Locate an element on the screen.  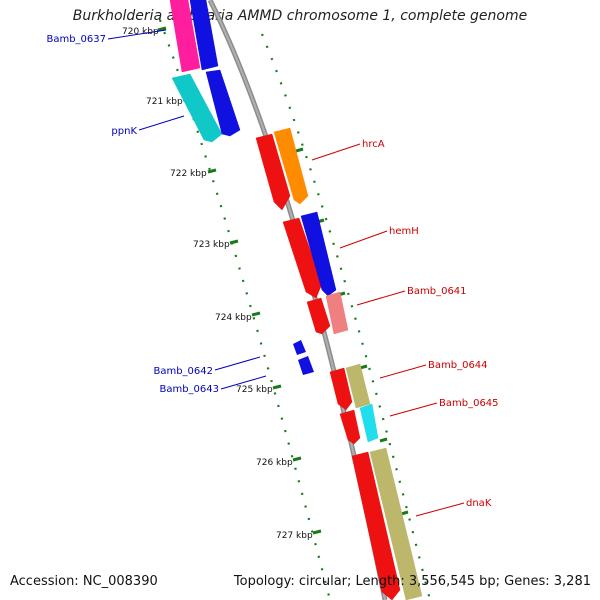
gene-bamb-0643-arrow is located at coordinates (306, 365).